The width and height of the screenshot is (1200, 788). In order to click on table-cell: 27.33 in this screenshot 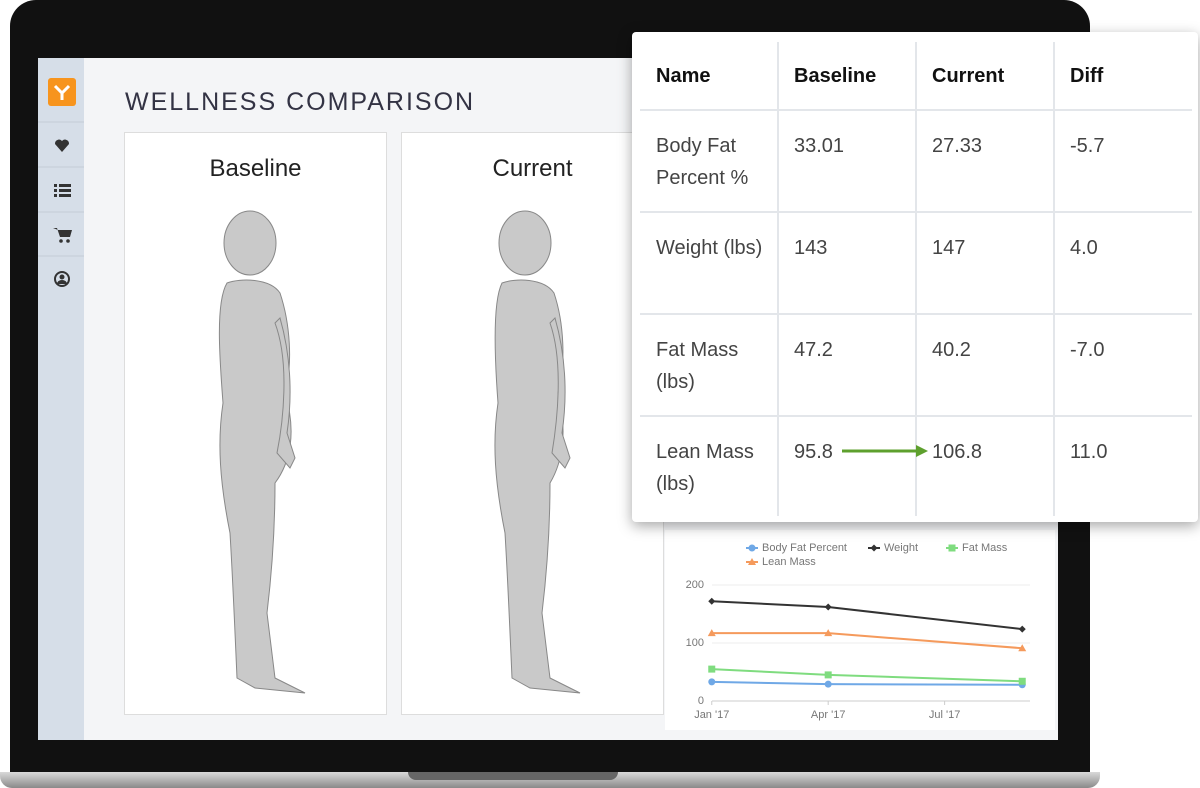, I will do `click(957, 146)`.